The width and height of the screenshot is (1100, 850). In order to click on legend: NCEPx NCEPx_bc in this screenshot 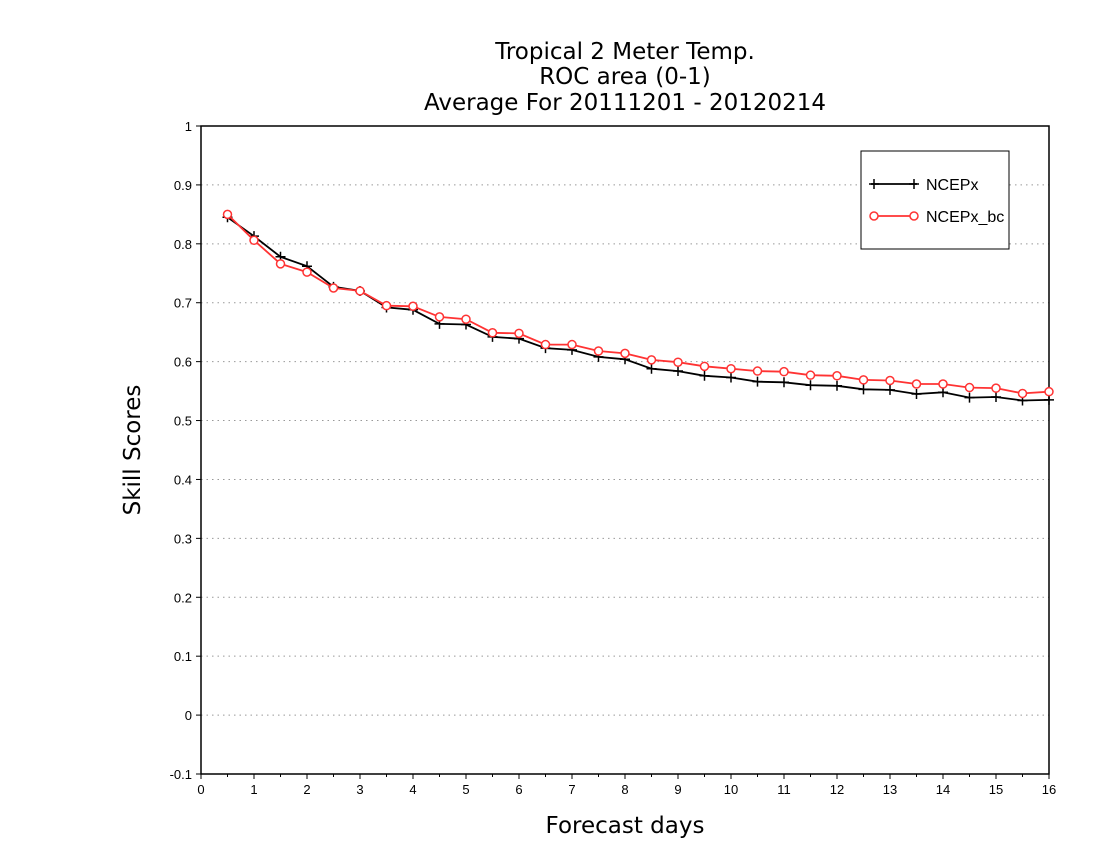, I will do `click(935, 200)`.